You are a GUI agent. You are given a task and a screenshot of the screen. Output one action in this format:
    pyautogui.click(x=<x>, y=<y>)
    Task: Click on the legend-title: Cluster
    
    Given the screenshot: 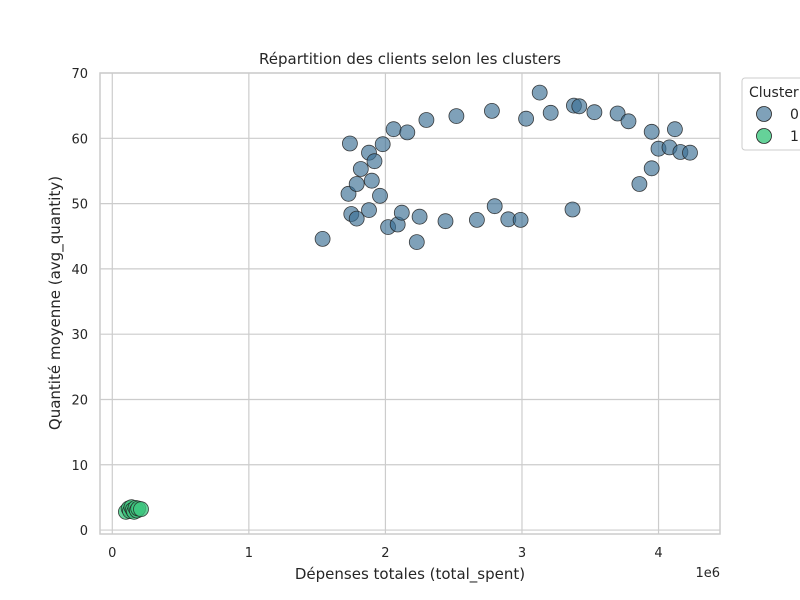 What is the action you would take?
    pyautogui.click(x=774, y=93)
    